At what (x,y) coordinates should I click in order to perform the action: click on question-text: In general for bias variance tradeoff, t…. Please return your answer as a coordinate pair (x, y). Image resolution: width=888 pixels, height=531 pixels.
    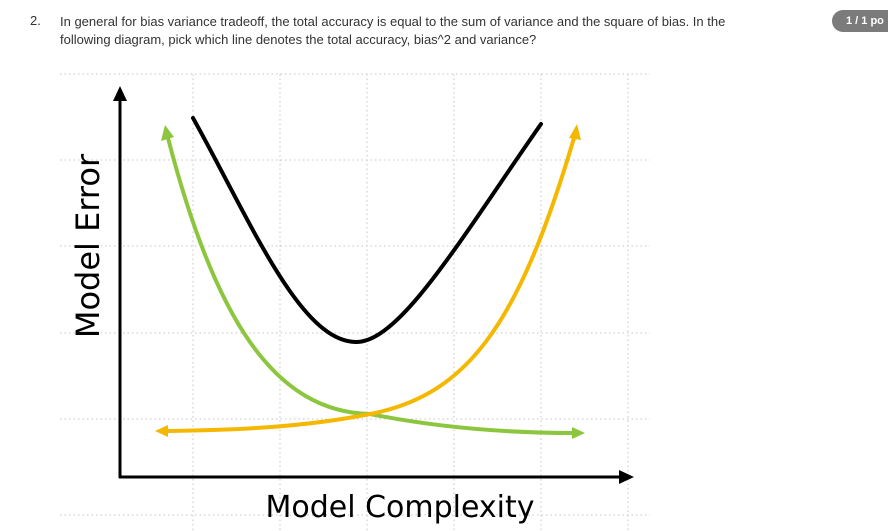
    Looking at the image, I should click on (393, 30).